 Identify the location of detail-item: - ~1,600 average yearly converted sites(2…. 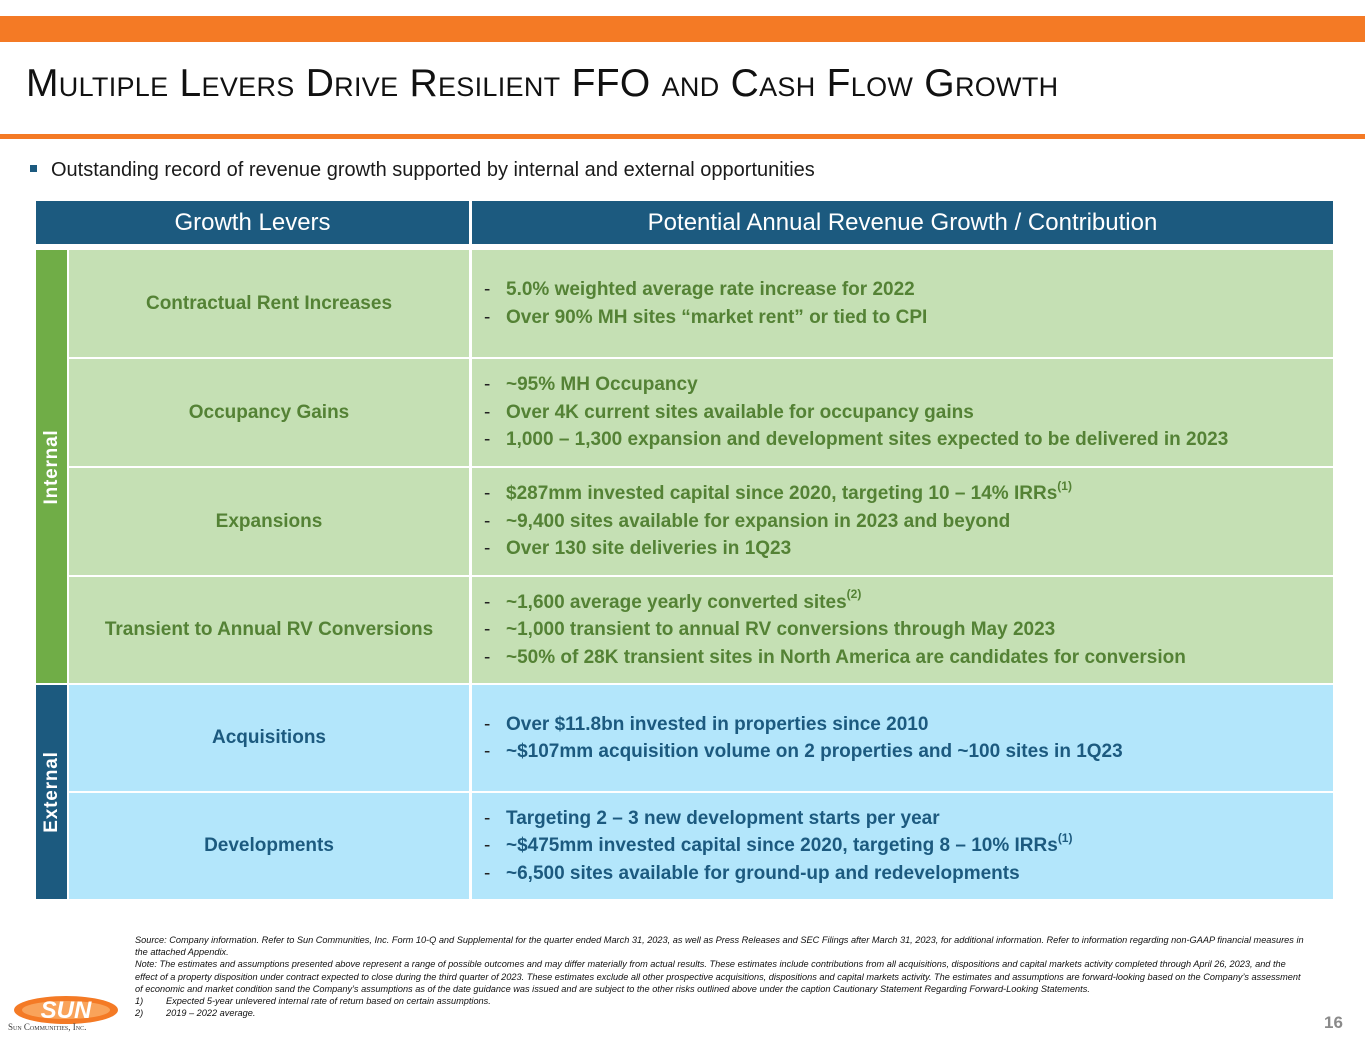
(902, 602).